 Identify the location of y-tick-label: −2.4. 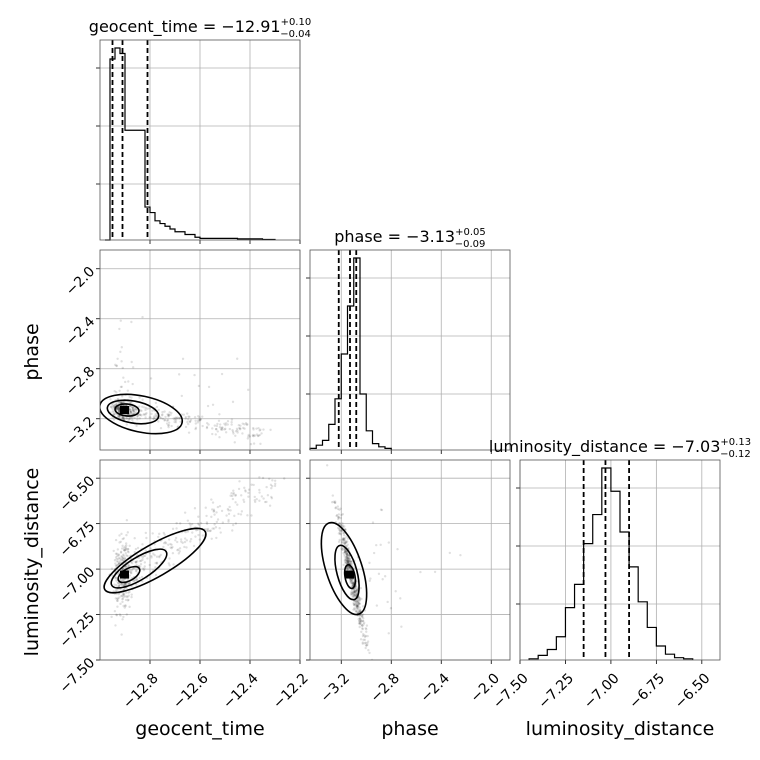
(80, 331).